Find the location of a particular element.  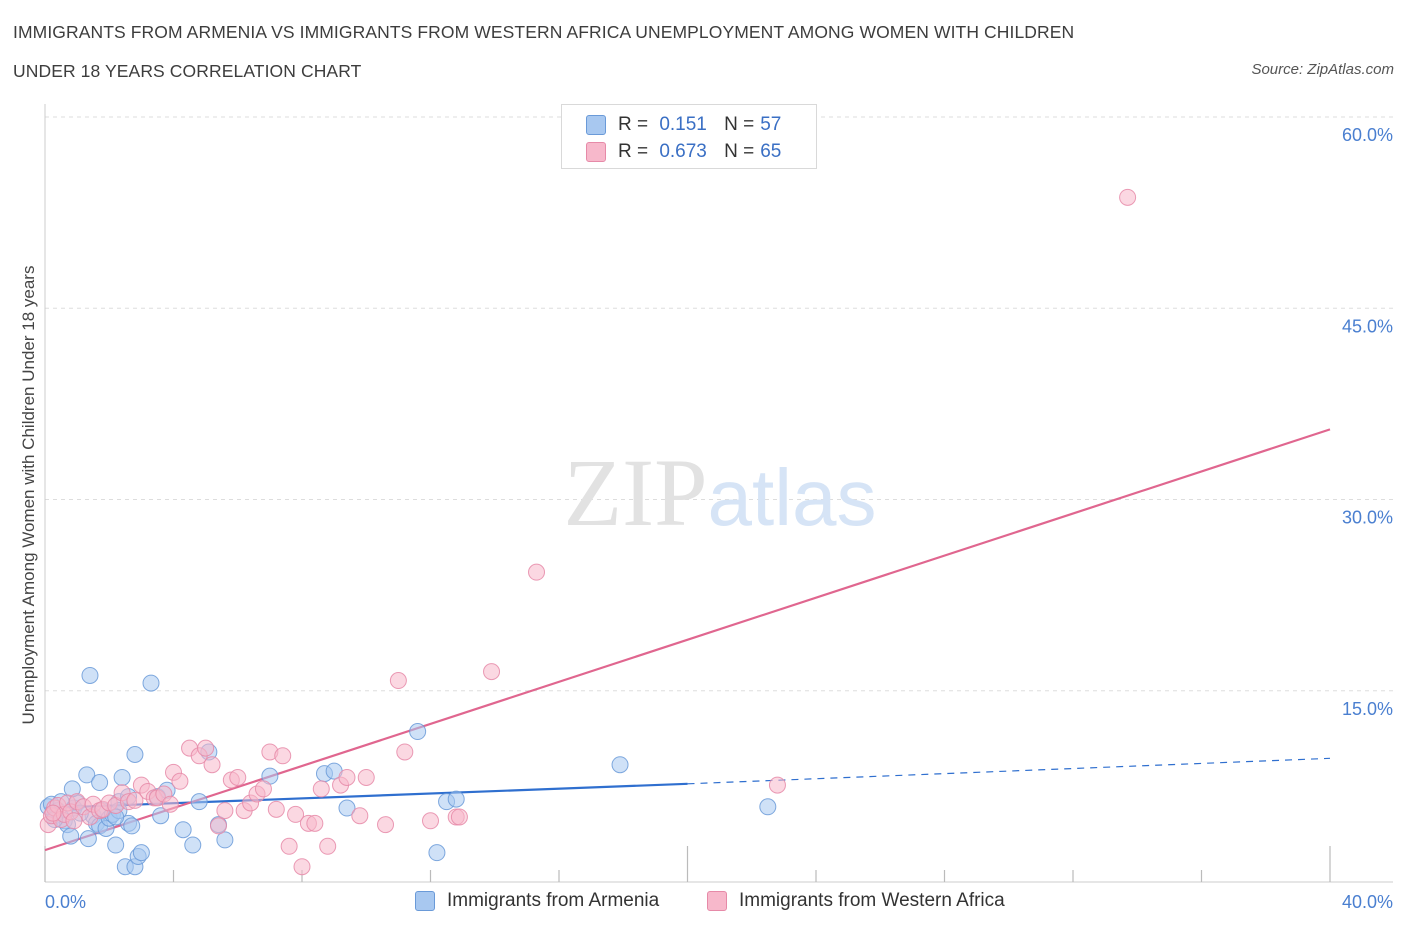

legend: R = 0.151 N = 57 R = 0.673 N = 65 is located at coordinates (689, 136).